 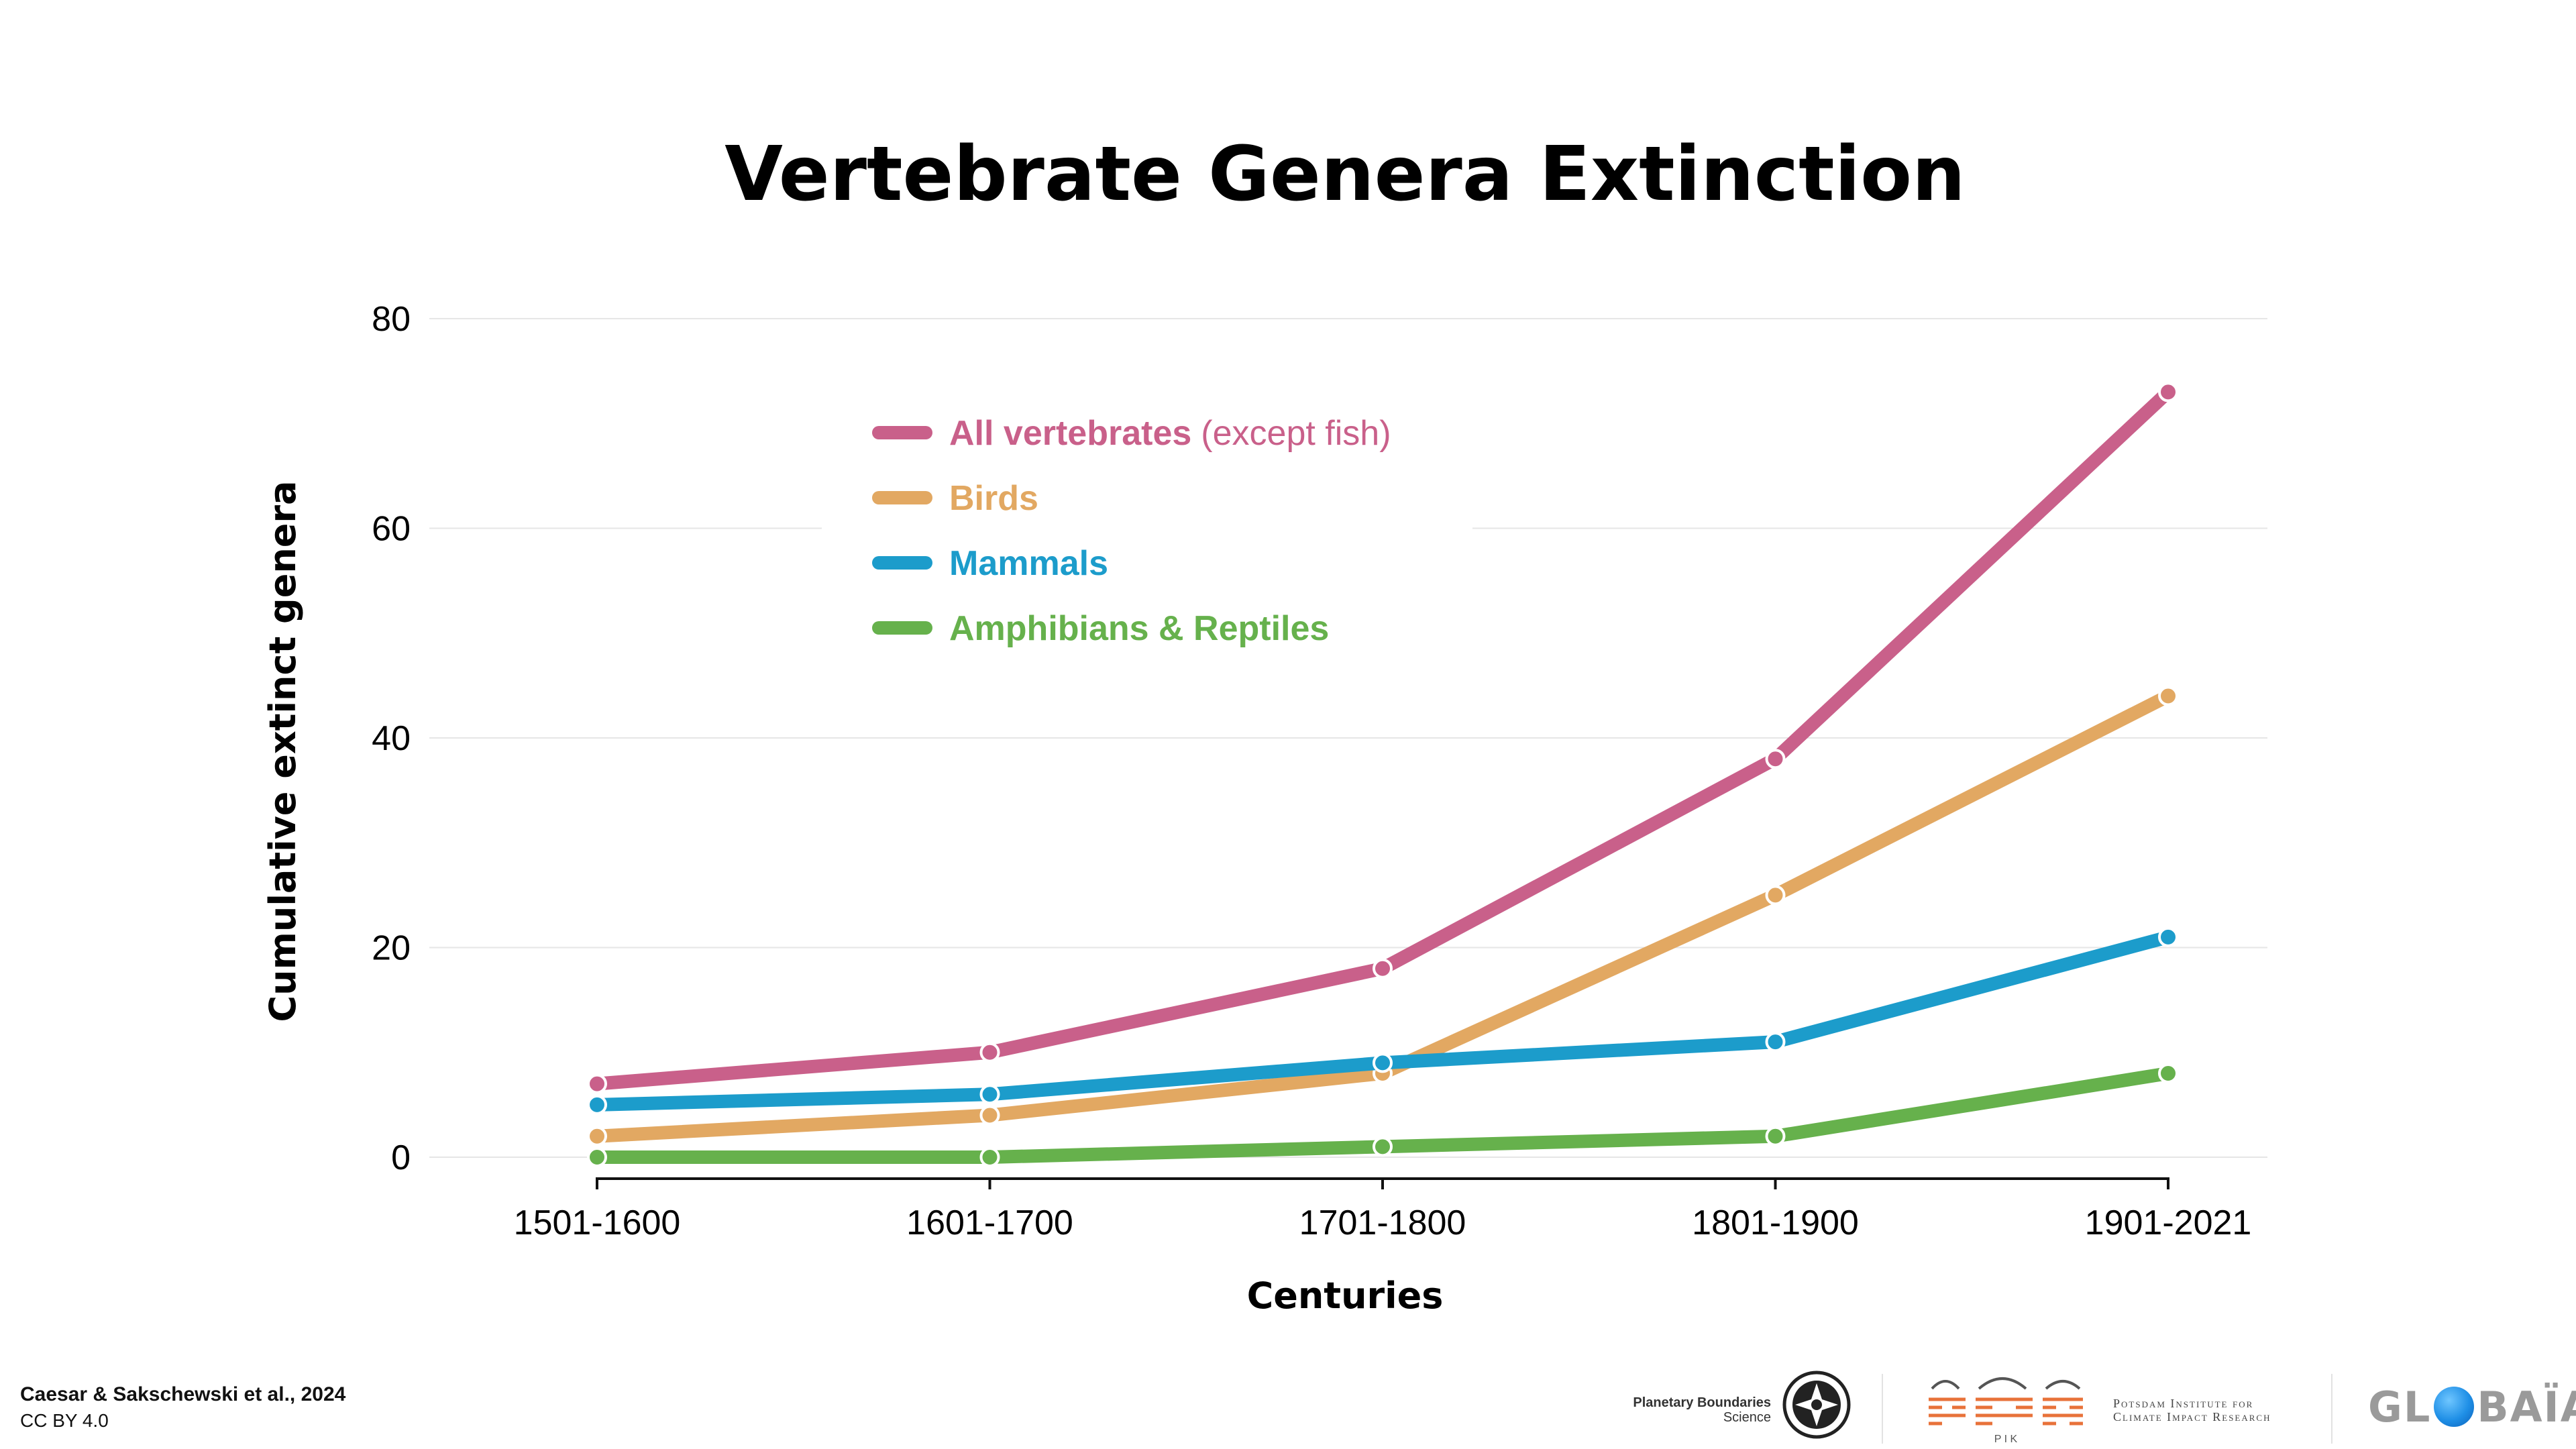 What do you see at coordinates (2168, 1222) in the screenshot?
I see `x-tick-label: 1901-2021` at bounding box center [2168, 1222].